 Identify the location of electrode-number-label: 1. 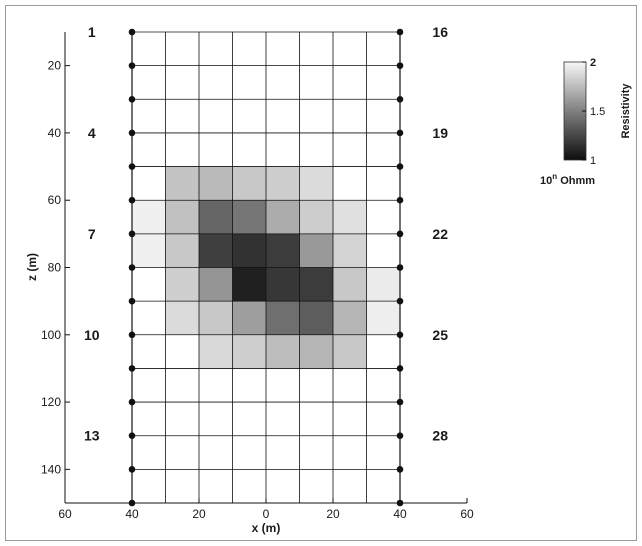
(92, 32).